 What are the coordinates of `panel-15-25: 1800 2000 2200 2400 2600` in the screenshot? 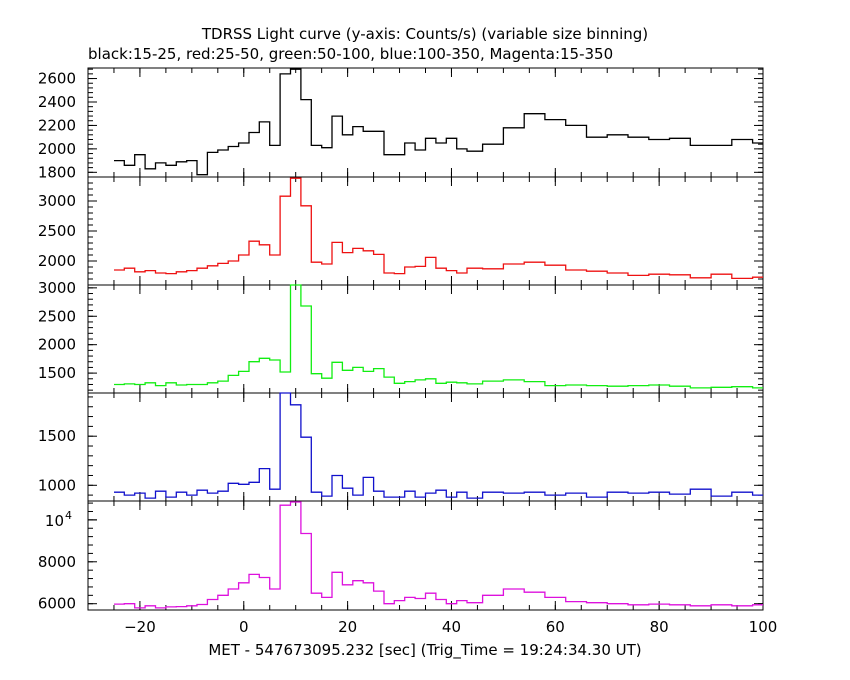 It's located at (401, 124).